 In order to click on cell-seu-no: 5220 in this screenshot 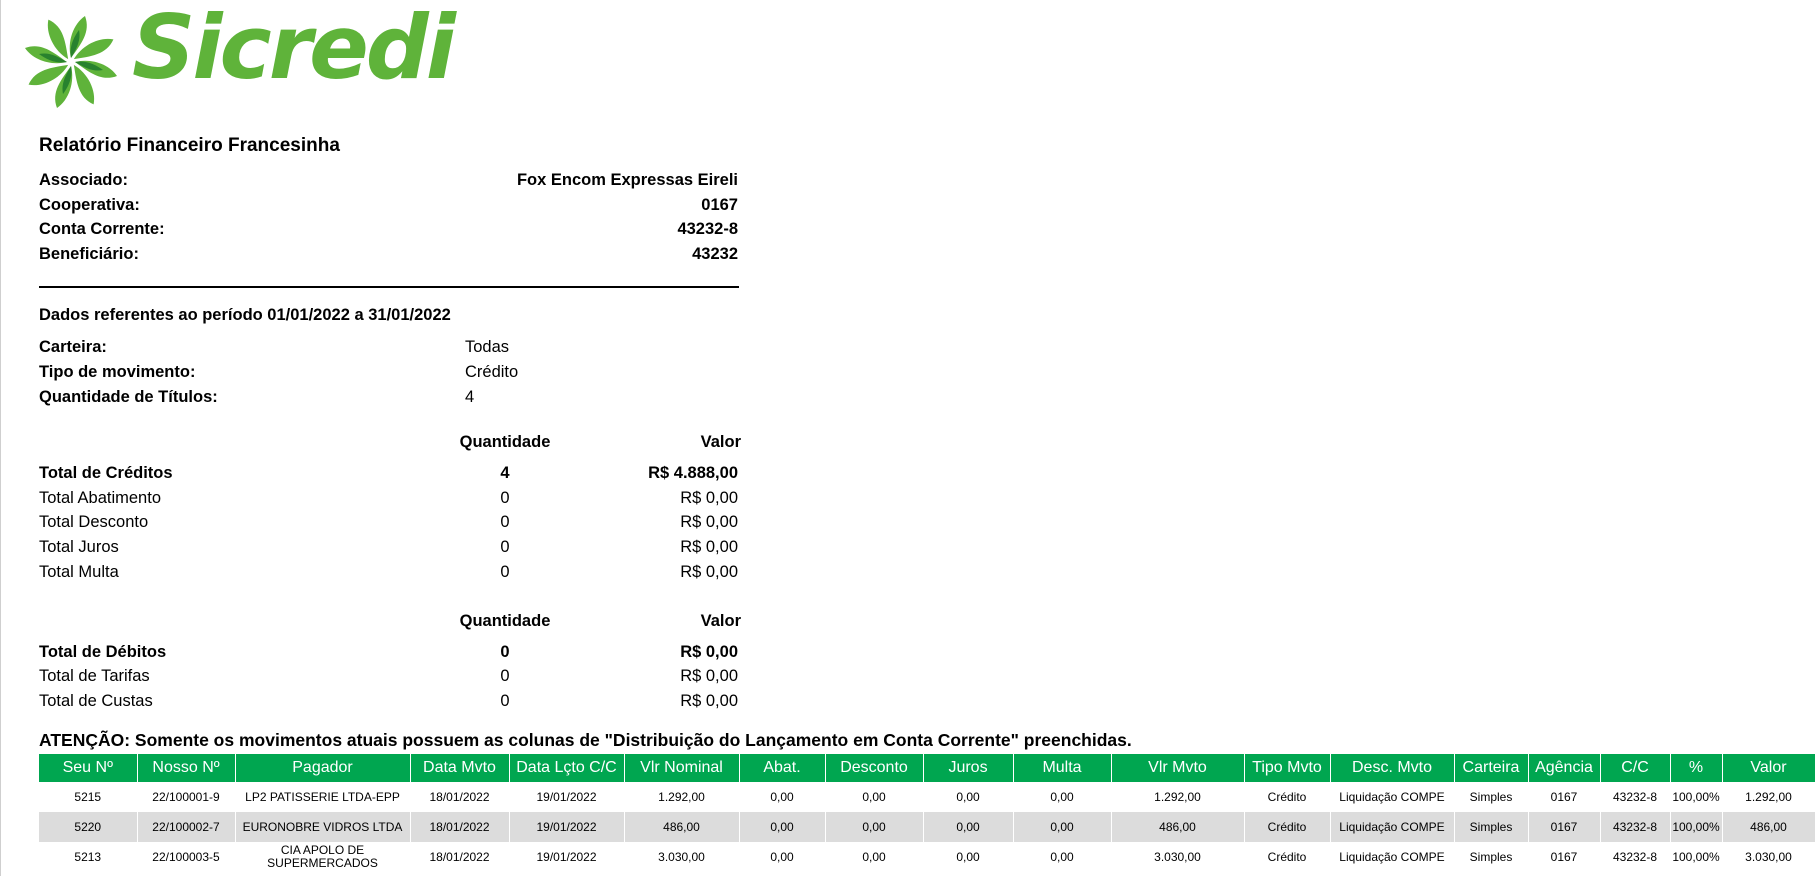, I will do `click(88, 827)`.